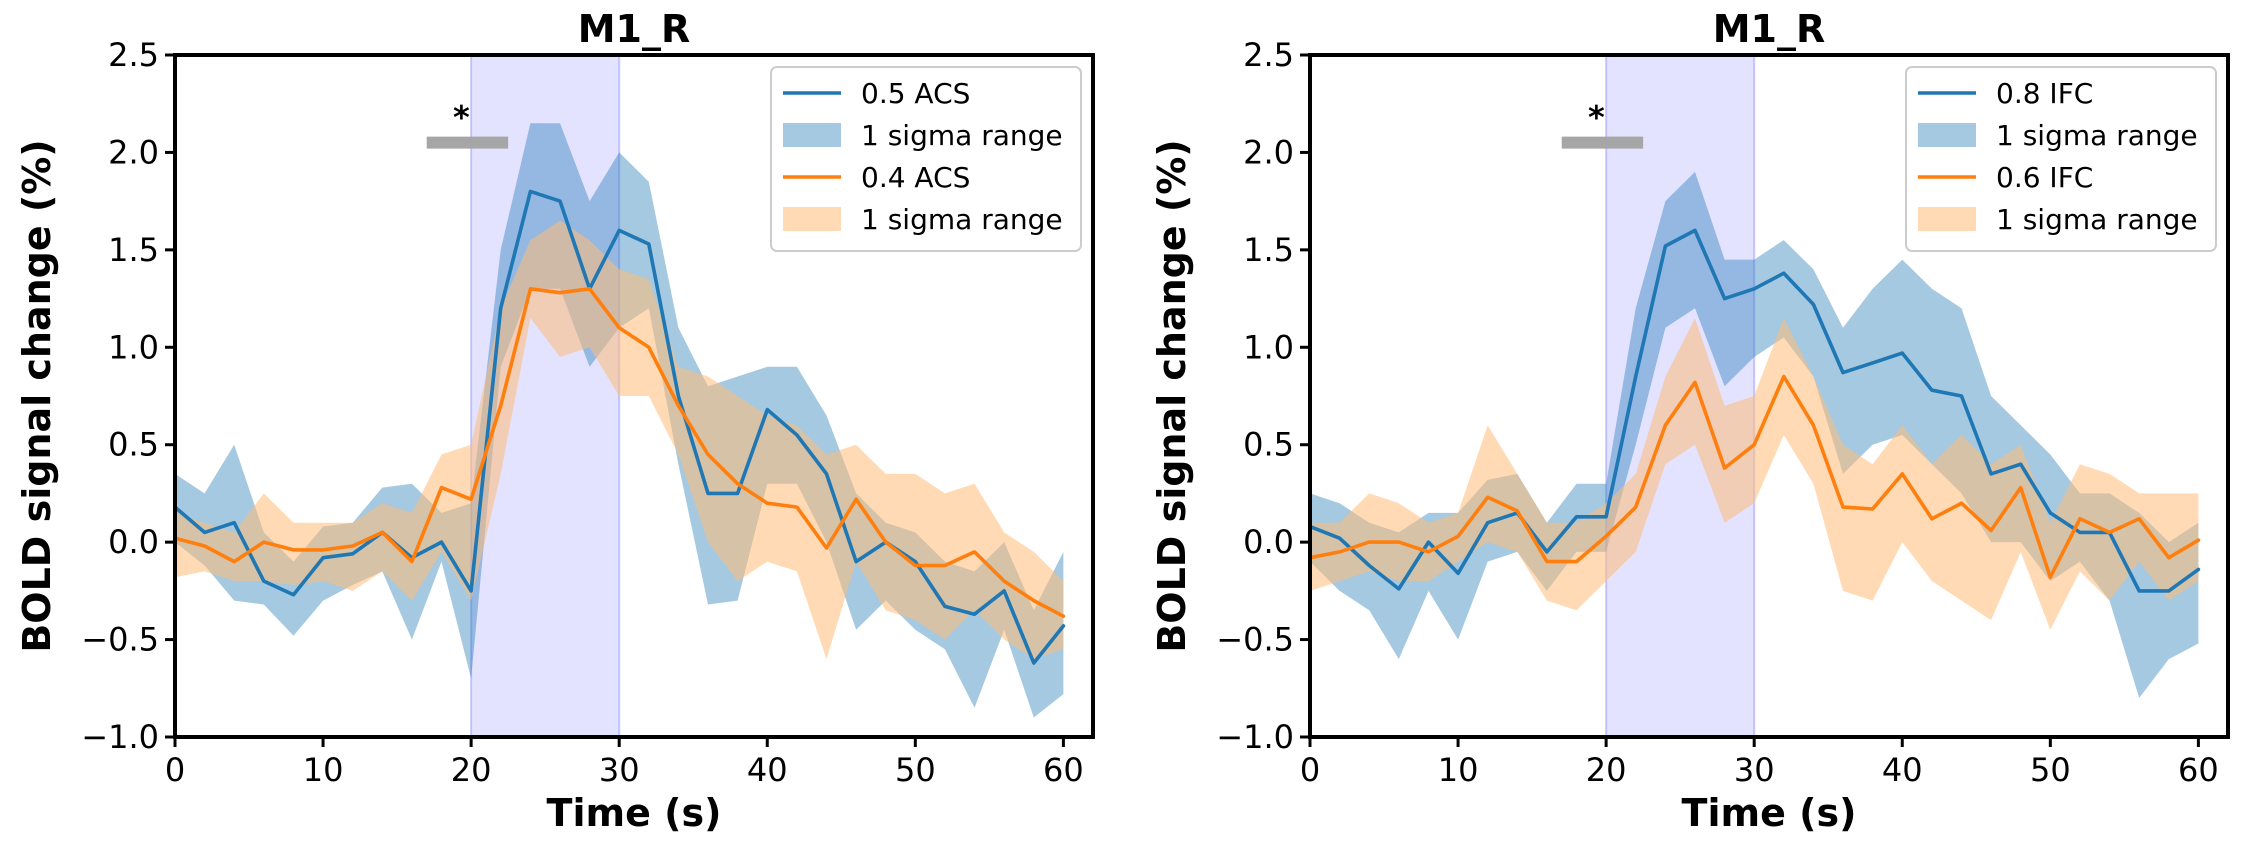  Describe the element at coordinates (915, 177) in the screenshot. I see `legend-line-2-label: 0.4 ACS` at that location.